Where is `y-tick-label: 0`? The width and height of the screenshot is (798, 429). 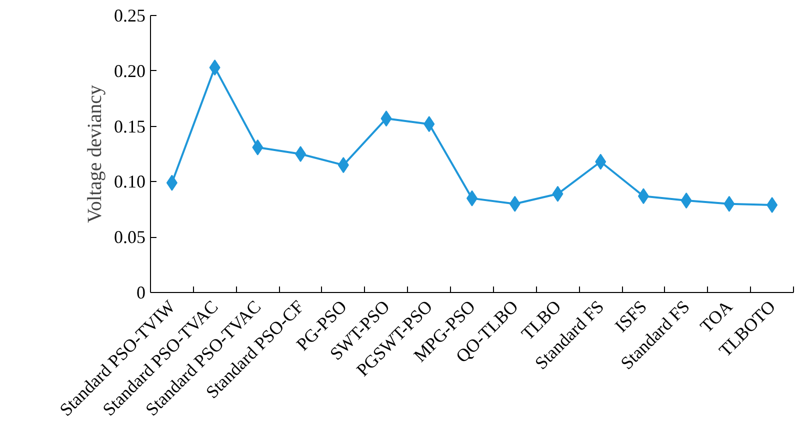
y-tick-label: 0 is located at coordinates (141, 292).